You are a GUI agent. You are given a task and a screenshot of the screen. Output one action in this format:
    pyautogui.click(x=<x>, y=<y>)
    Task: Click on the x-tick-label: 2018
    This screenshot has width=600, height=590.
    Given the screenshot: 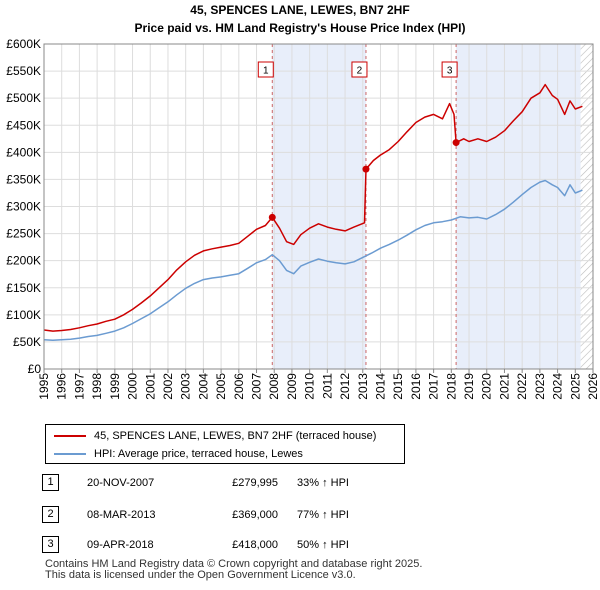 What is the action you would take?
    pyautogui.click(x=451, y=386)
    